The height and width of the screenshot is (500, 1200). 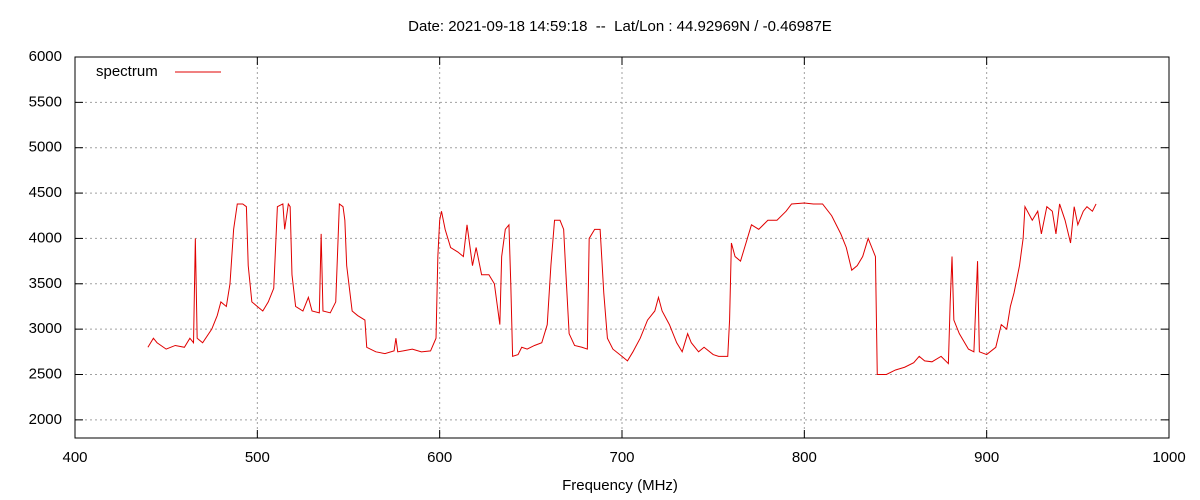 I want to click on x-tick-label: 500, so click(x=257, y=457).